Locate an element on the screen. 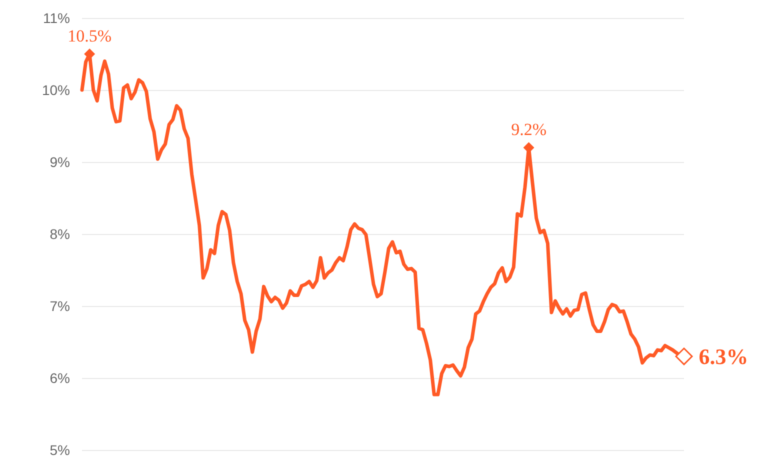  y-tick-label: 10% is located at coordinates (56, 90).